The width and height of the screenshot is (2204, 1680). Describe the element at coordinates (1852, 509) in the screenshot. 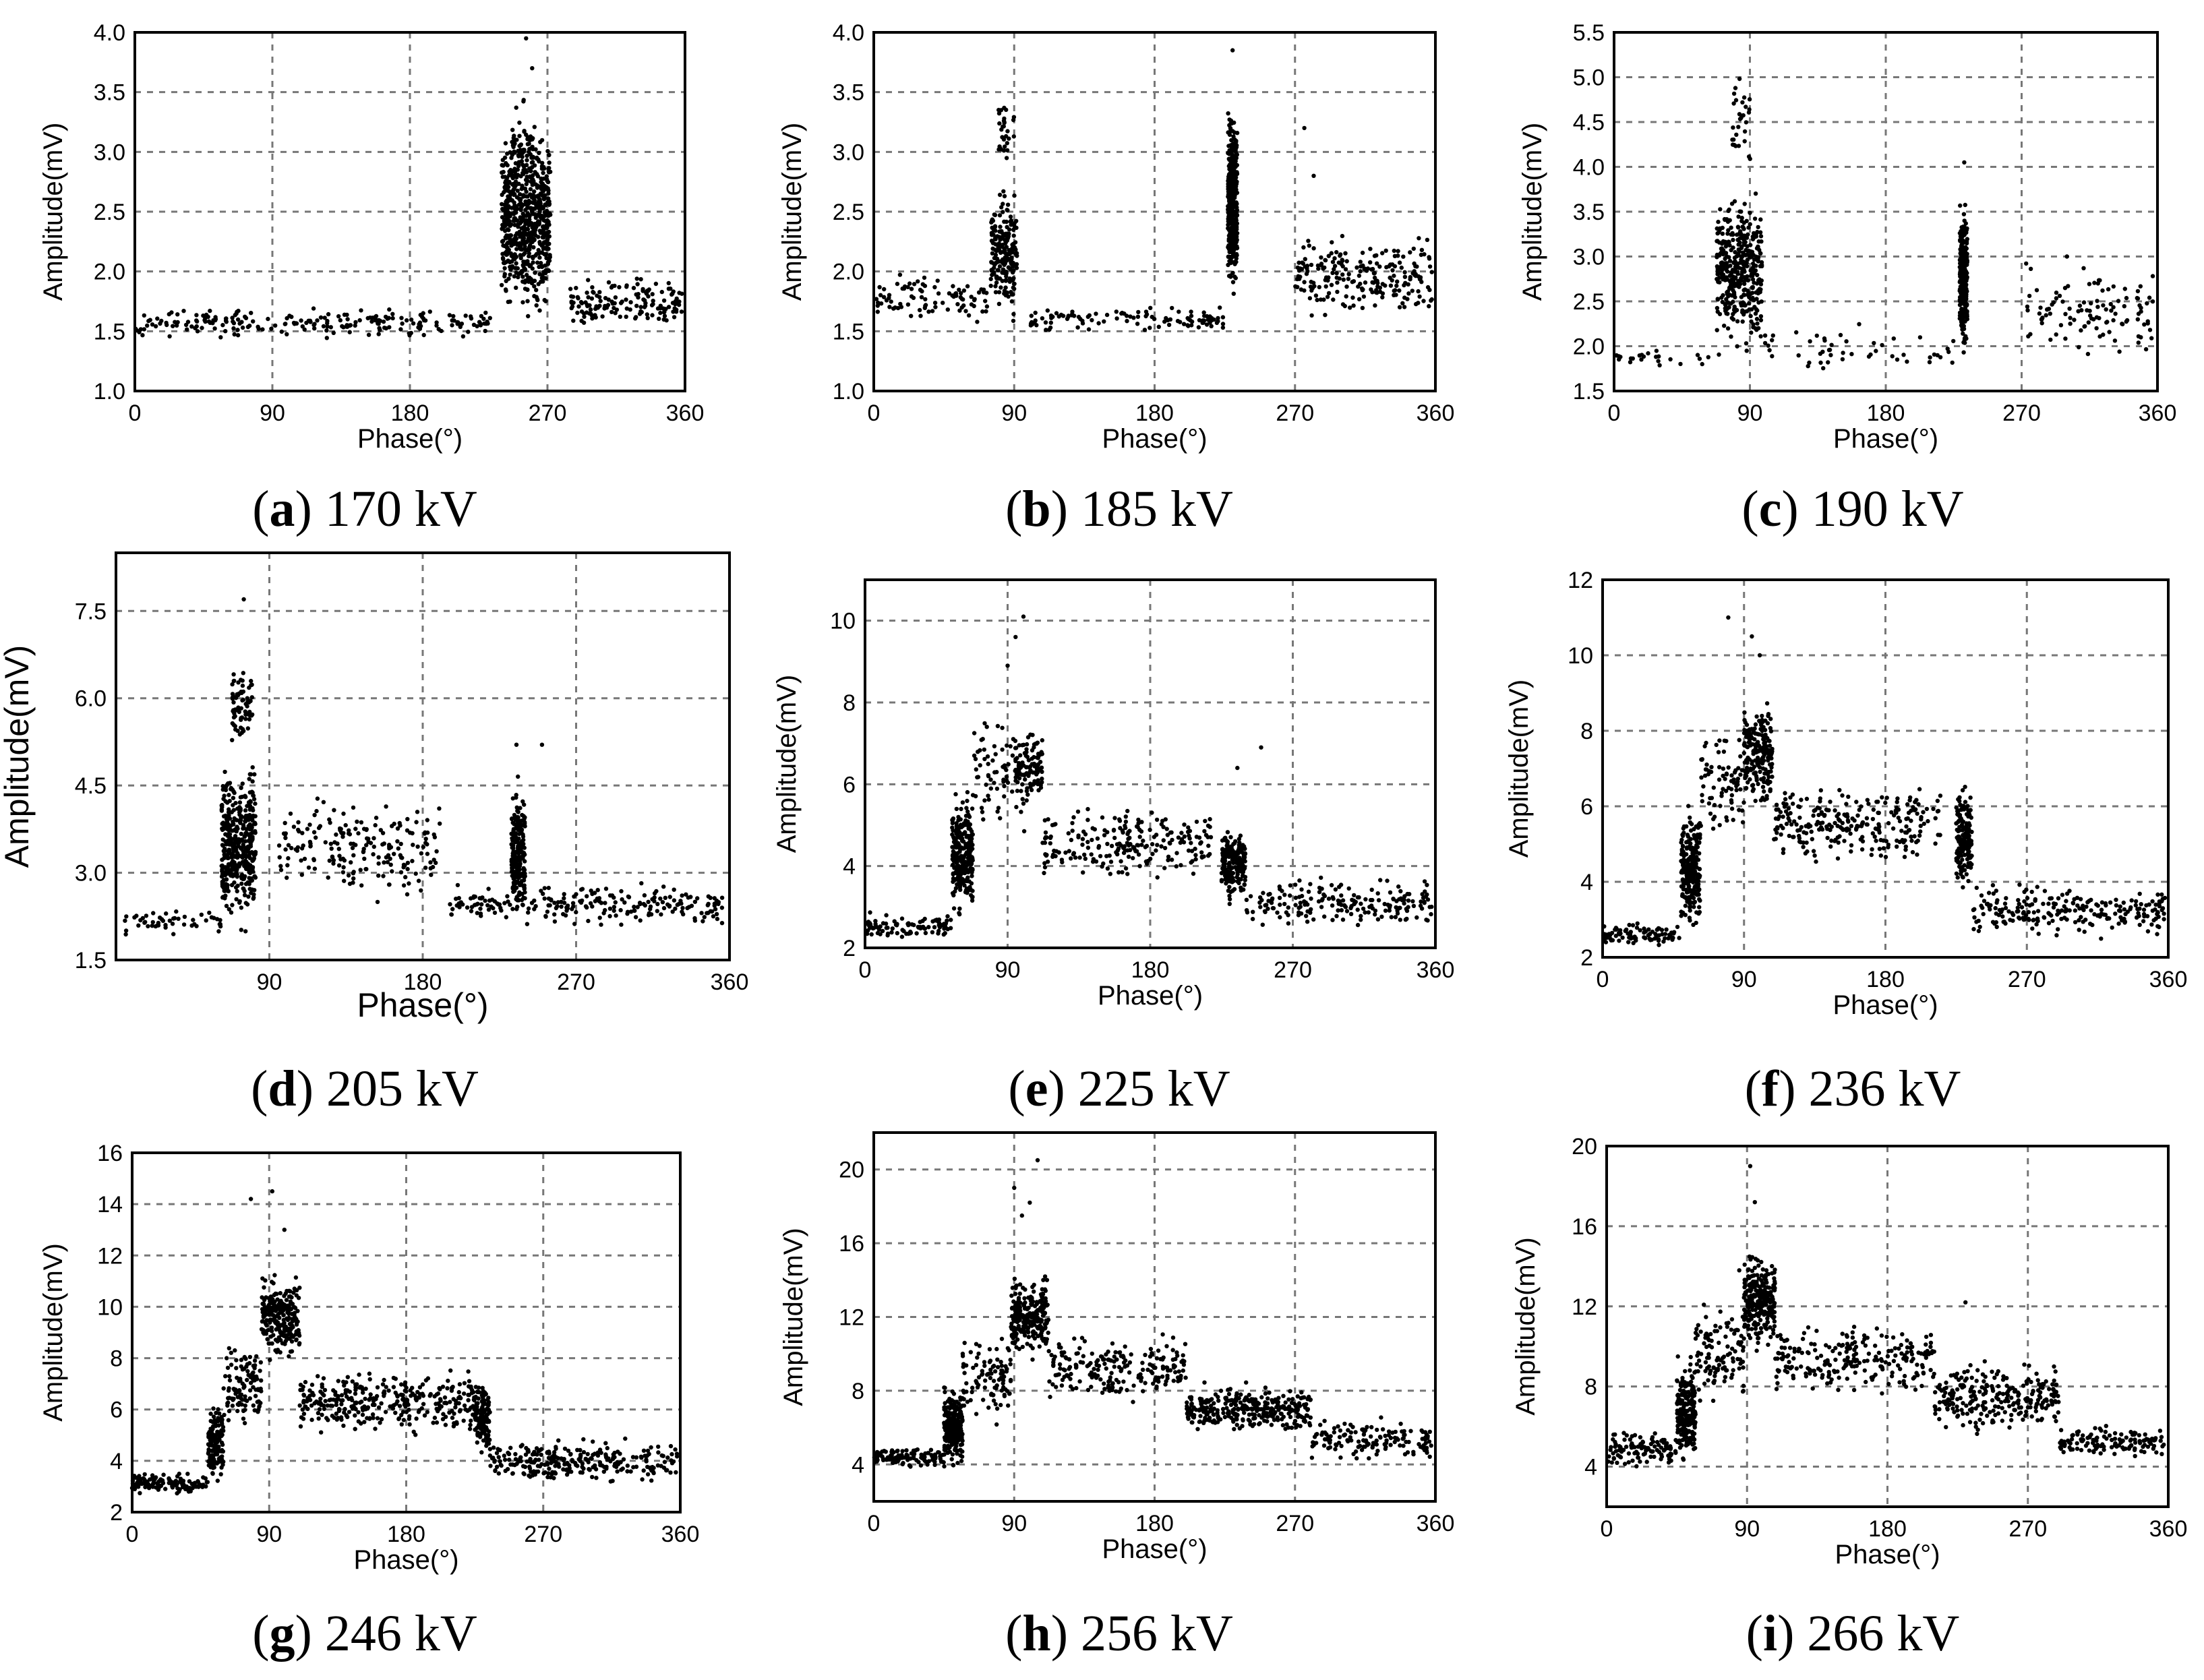

I see `panel-caption: (c) 190 kV` at that location.